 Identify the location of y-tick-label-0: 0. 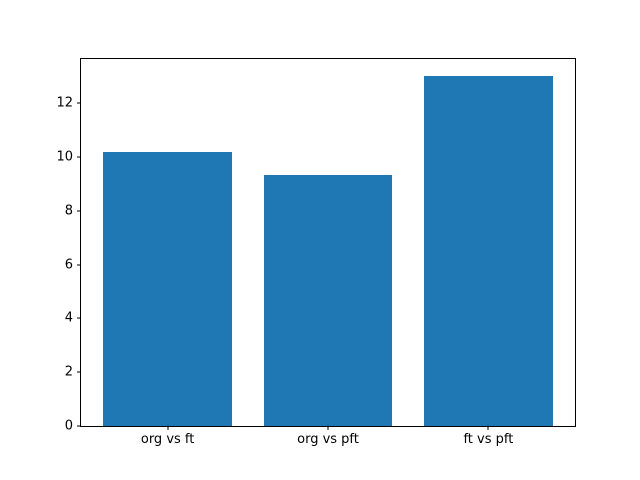
(68, 426).